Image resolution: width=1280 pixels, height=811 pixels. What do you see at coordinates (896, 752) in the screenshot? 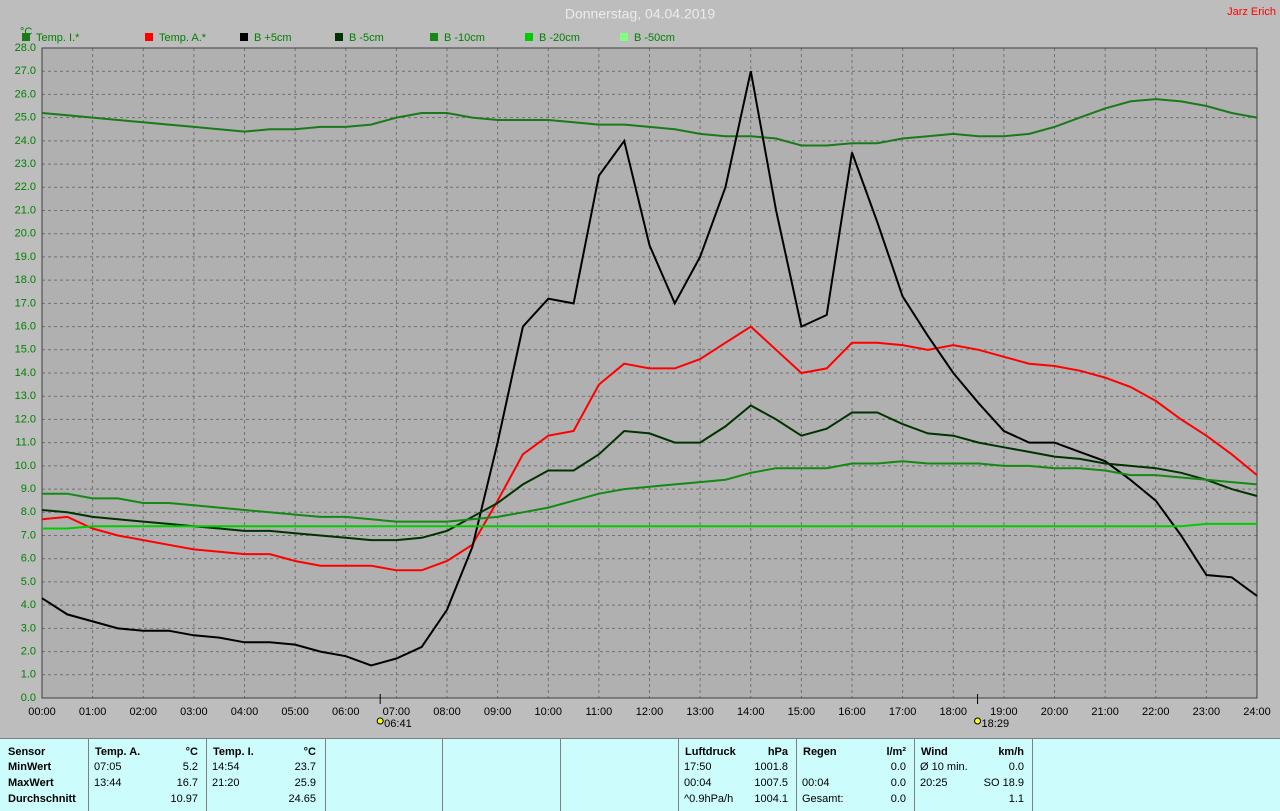
I see `group-unit: l/m²` at bounding box center [896, 752].